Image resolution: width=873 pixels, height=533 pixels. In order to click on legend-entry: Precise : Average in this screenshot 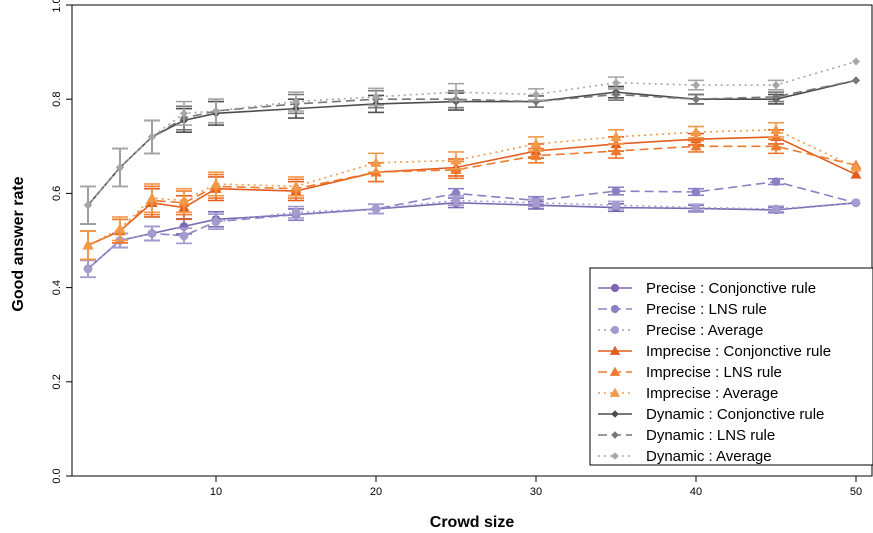, I will do `click(680, 330)`.